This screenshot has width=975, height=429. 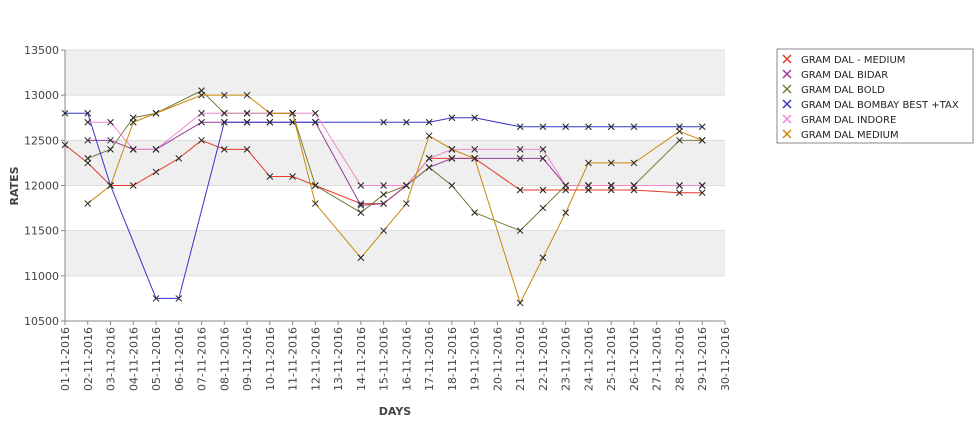 I want to click on legend-item: GRAM DAL BOLD, so click(x=833, y=90).